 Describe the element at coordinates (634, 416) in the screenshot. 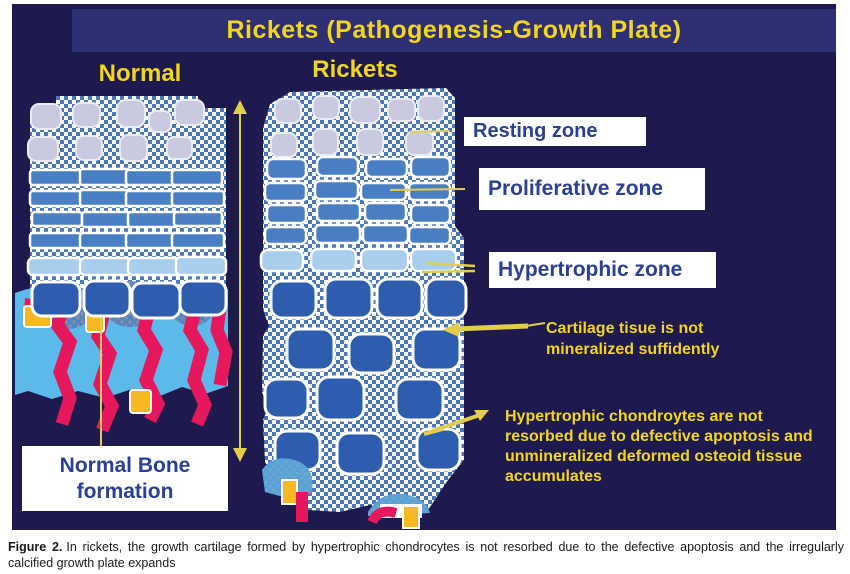

I see `annotation-chondrocytes-line1: Hypertrophic chondroytes are not` at that location.